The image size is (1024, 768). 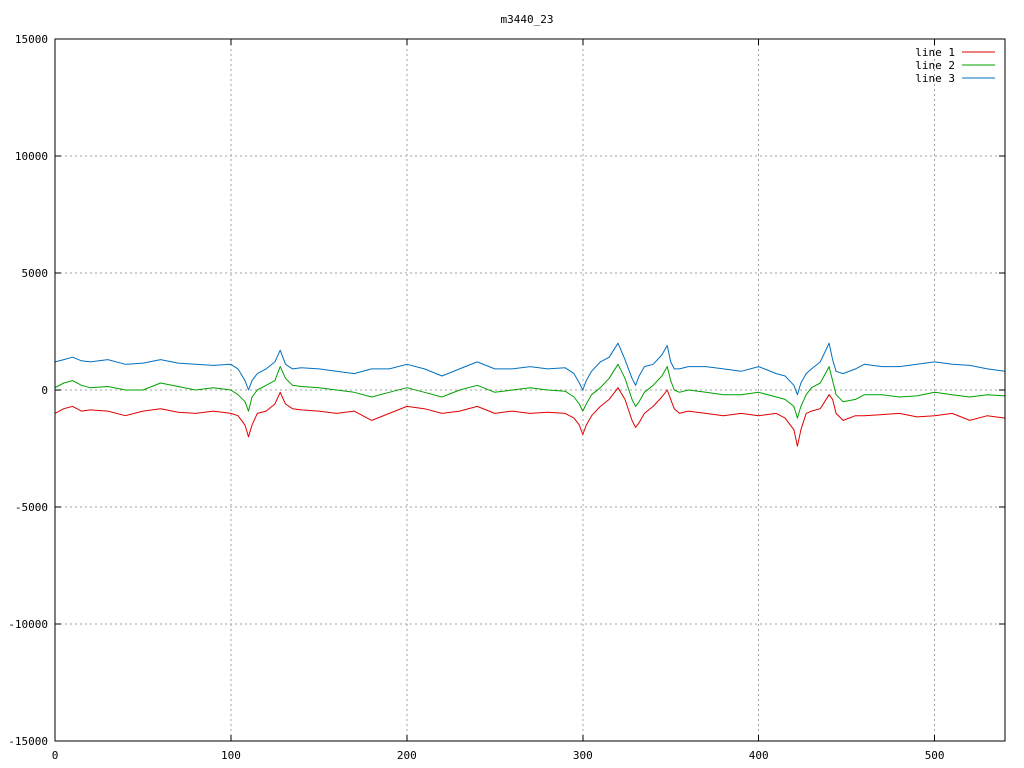 What do you see at coordinates (935, 755) in the screenshot?
I see `x-tick-label: 500` at bounding box center [935, 755].